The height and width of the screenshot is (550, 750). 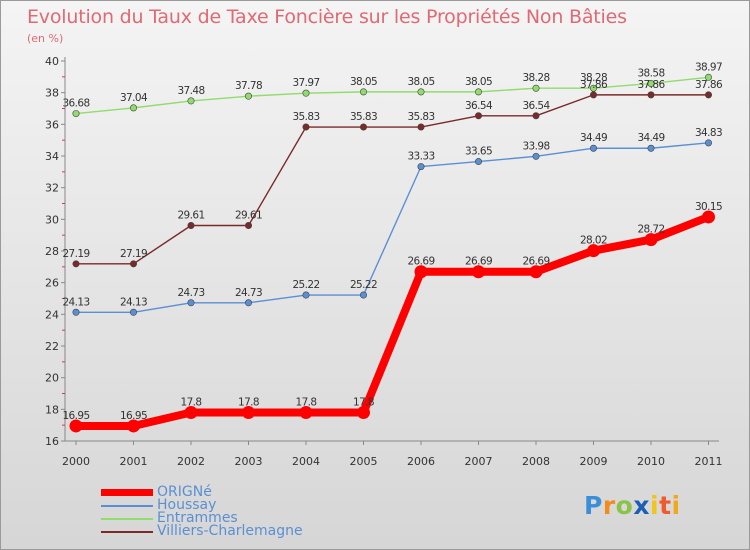 What do you see at coordinates (52, 409) in the screenshot?
I see `y-tick-label: 18` at bounding box center [52, 409].